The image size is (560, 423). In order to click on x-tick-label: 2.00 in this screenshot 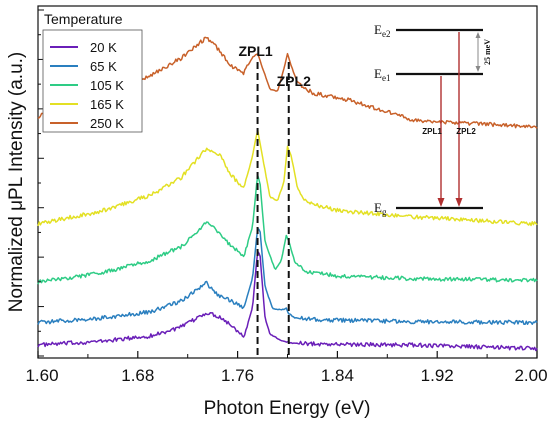, I will do `click(530, 375)`.